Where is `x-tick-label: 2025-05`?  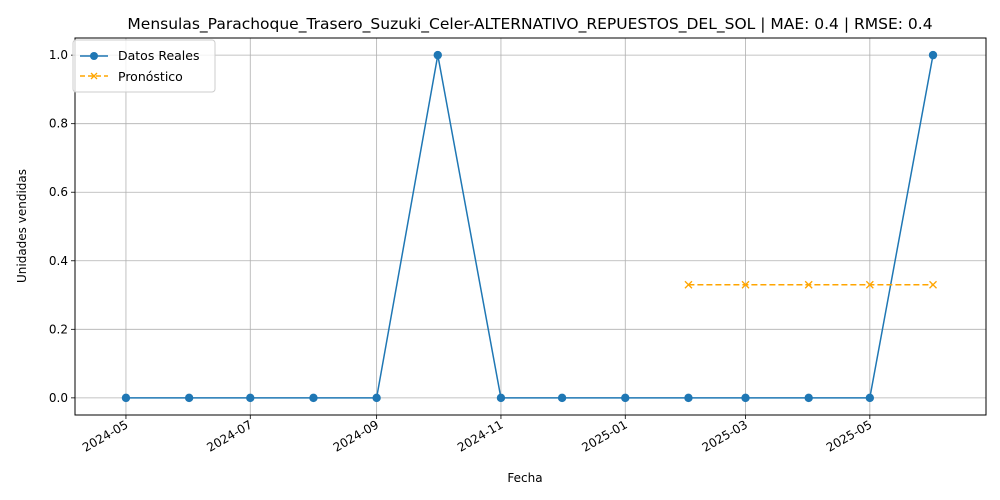 x-tick-label: 2025-05 is located at coordinates (849, 435).